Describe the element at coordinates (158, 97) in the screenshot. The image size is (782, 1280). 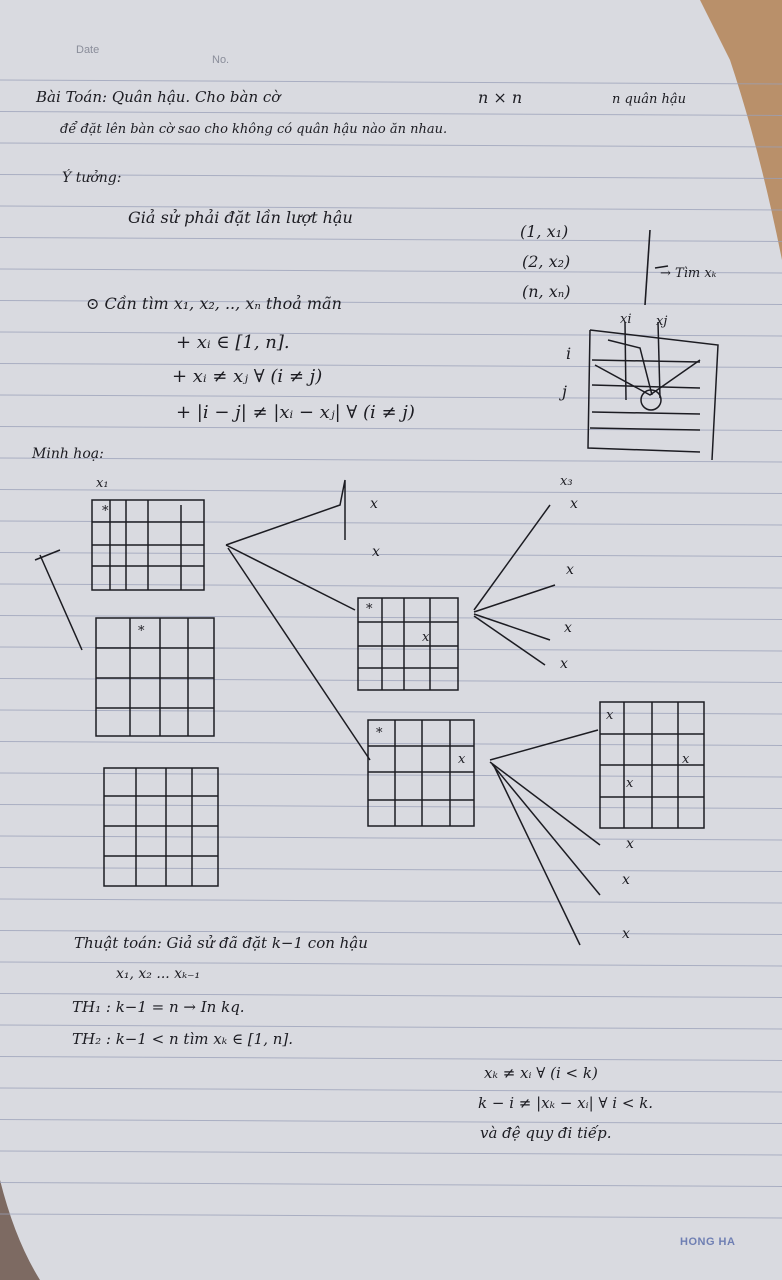
I see `problem-line-1: Bài Toán: Quân hậu. Cho bàn cờ` at that location.